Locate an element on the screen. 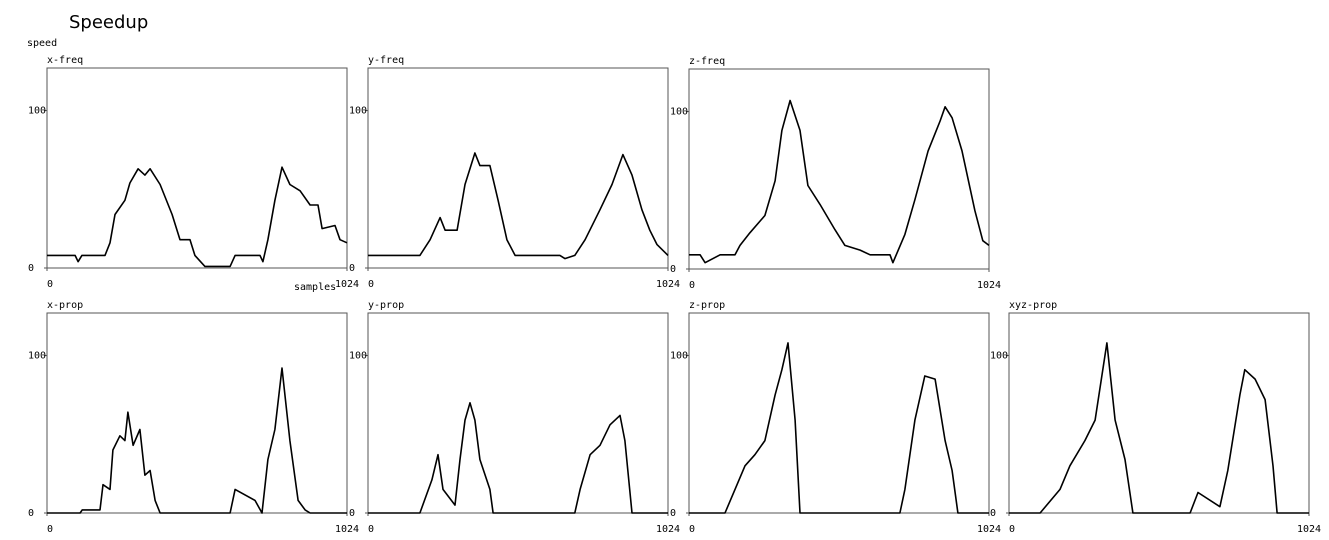 This screenshot has height=540, width=1329. y-axis-label: speed is located at coordinates (42, 43).